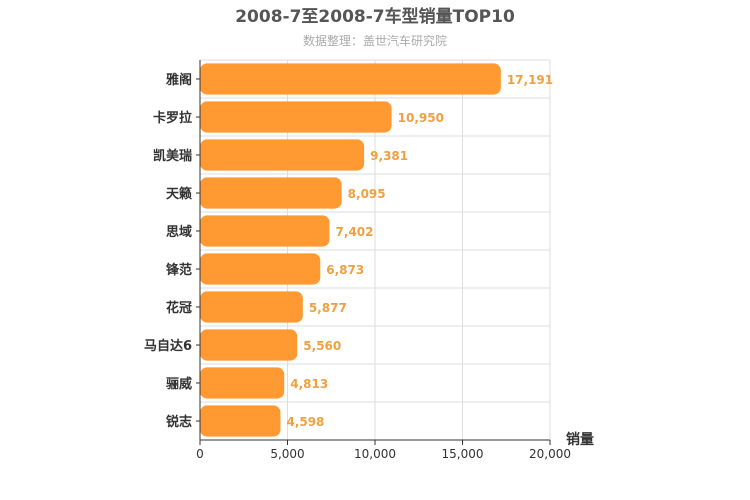 The width and height of the screenshot is (750, 500). I want to click on category-label: 卡罗拉, so click(172, 118).